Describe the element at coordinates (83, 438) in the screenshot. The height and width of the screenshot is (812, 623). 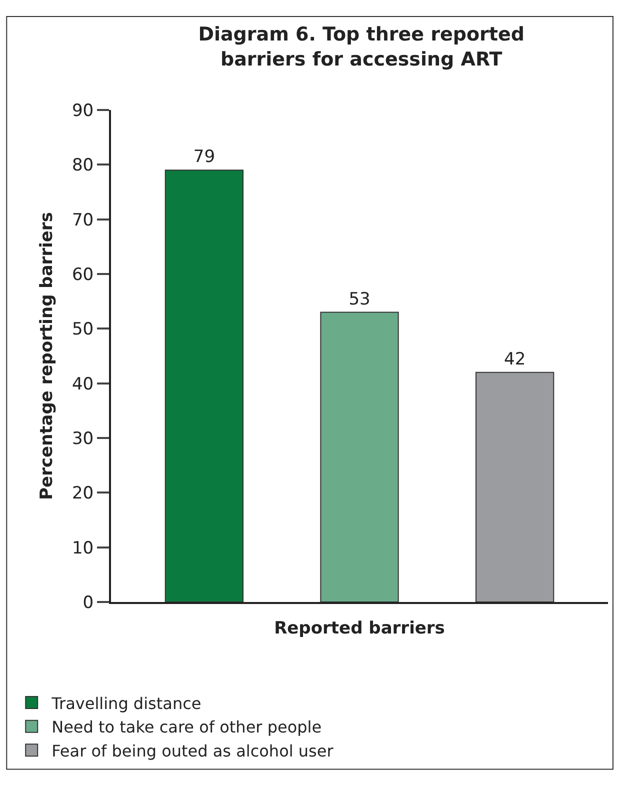
I see `y-tick-label: 30` at that location.